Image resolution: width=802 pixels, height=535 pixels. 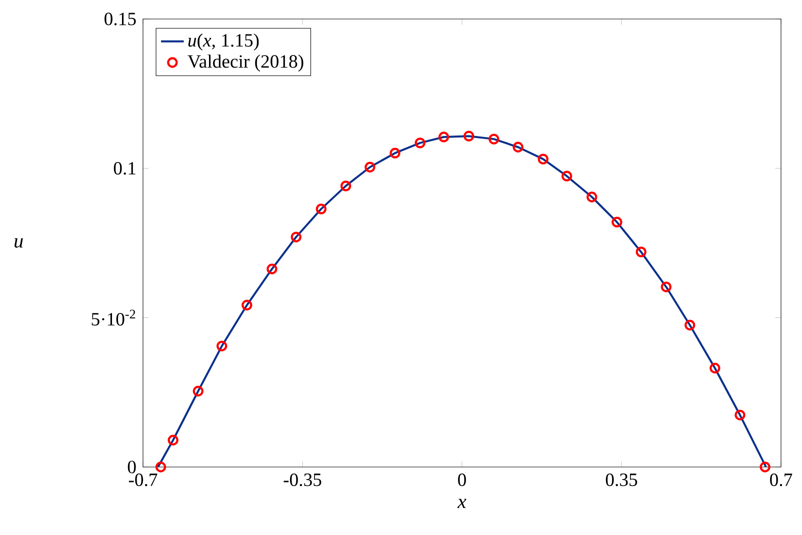 I want to click on x-tick-label: 0.7, so click(x=781, y=479).